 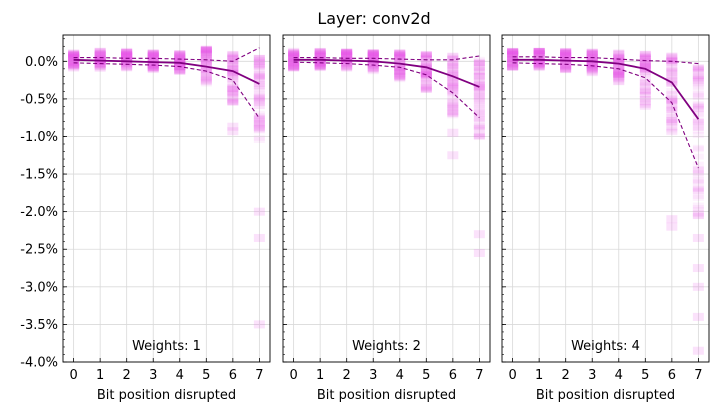 I want to click on outlier-point, so click(x=479, y=253).